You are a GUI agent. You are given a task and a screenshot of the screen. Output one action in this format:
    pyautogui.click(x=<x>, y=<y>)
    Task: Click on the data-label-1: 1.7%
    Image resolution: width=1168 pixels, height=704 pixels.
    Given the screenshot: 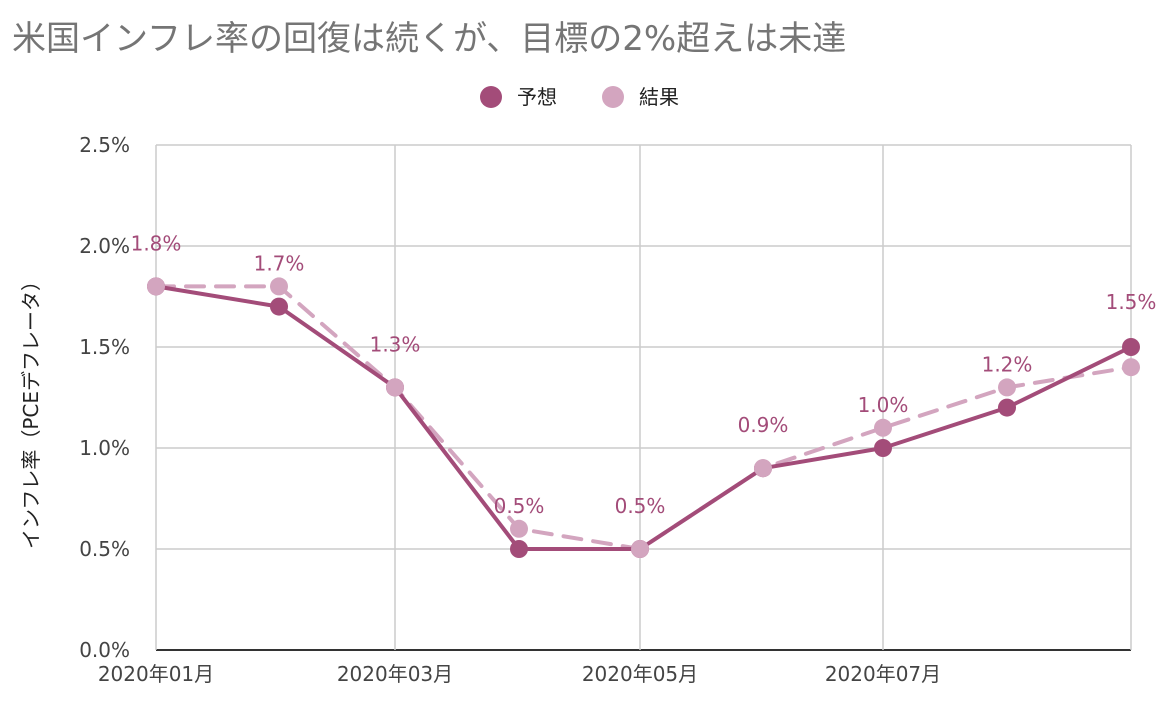 What is the action you would take?
    pyautogui.click(x=279, y=264)
    